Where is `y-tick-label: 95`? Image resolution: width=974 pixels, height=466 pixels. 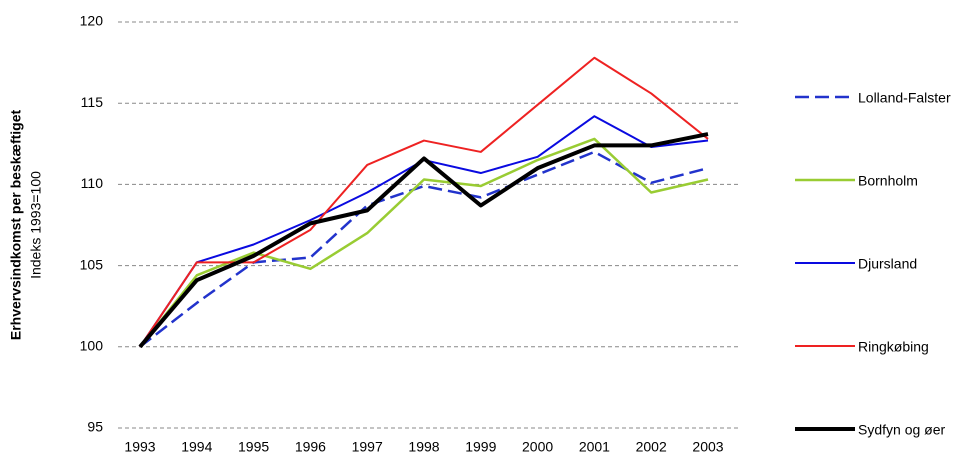 y-tick-label: 95 is located at coordinates (95, 427).